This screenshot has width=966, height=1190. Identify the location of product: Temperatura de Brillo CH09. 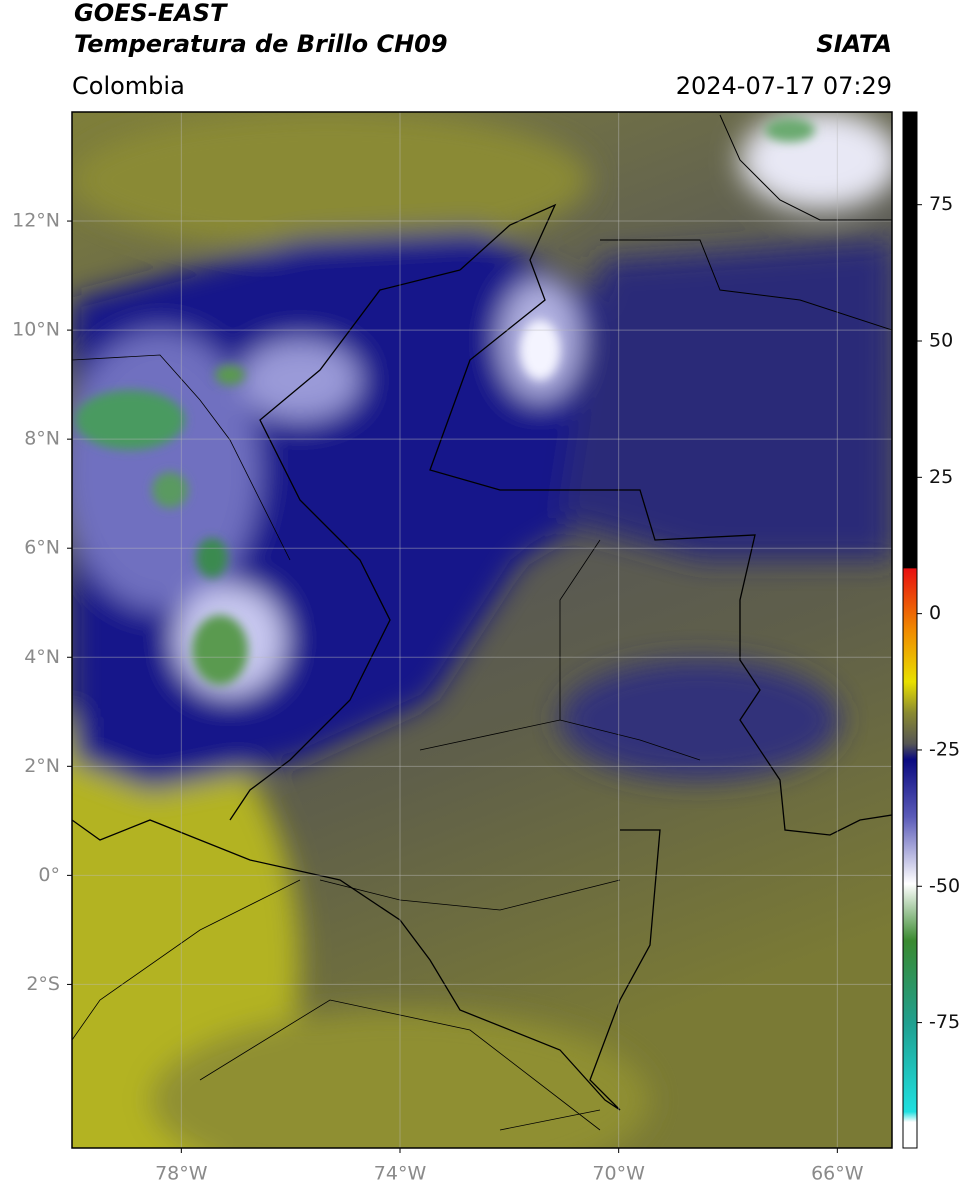
(261, 44).